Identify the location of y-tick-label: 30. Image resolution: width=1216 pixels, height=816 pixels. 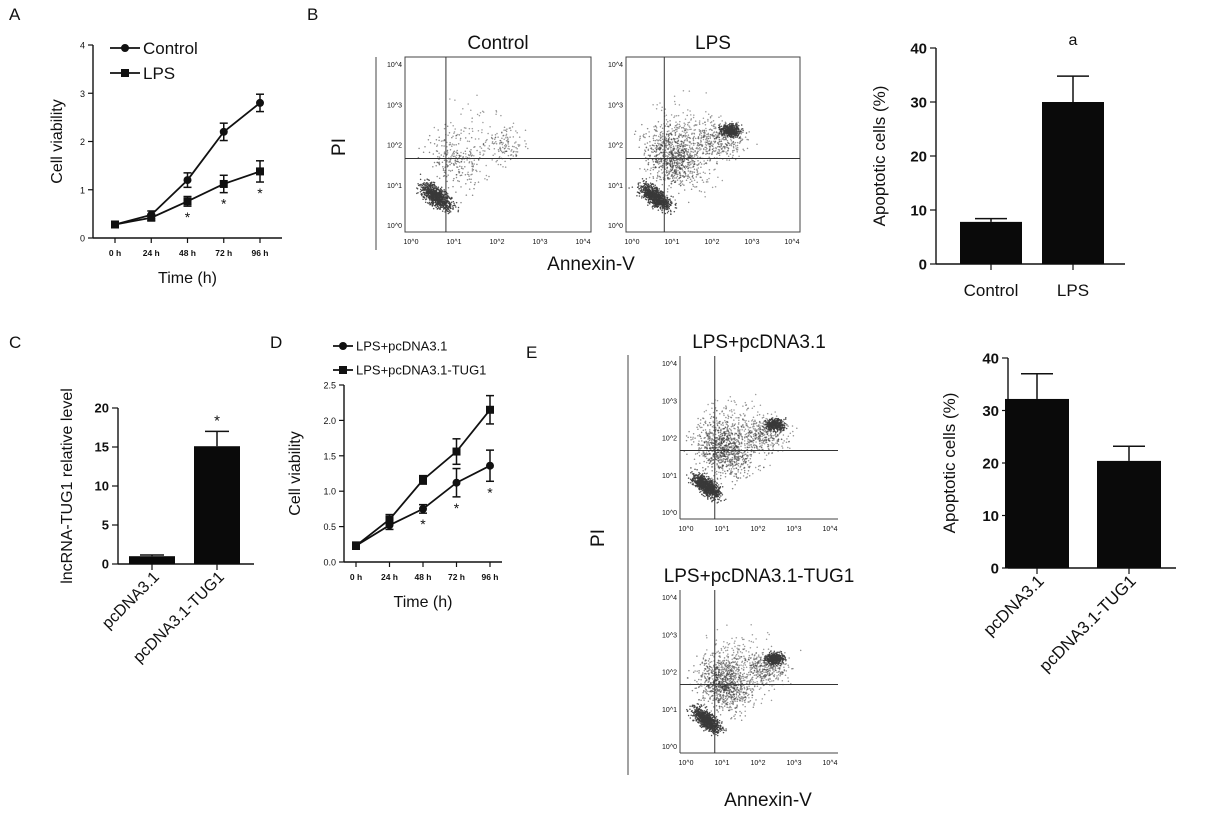
(918, 102).